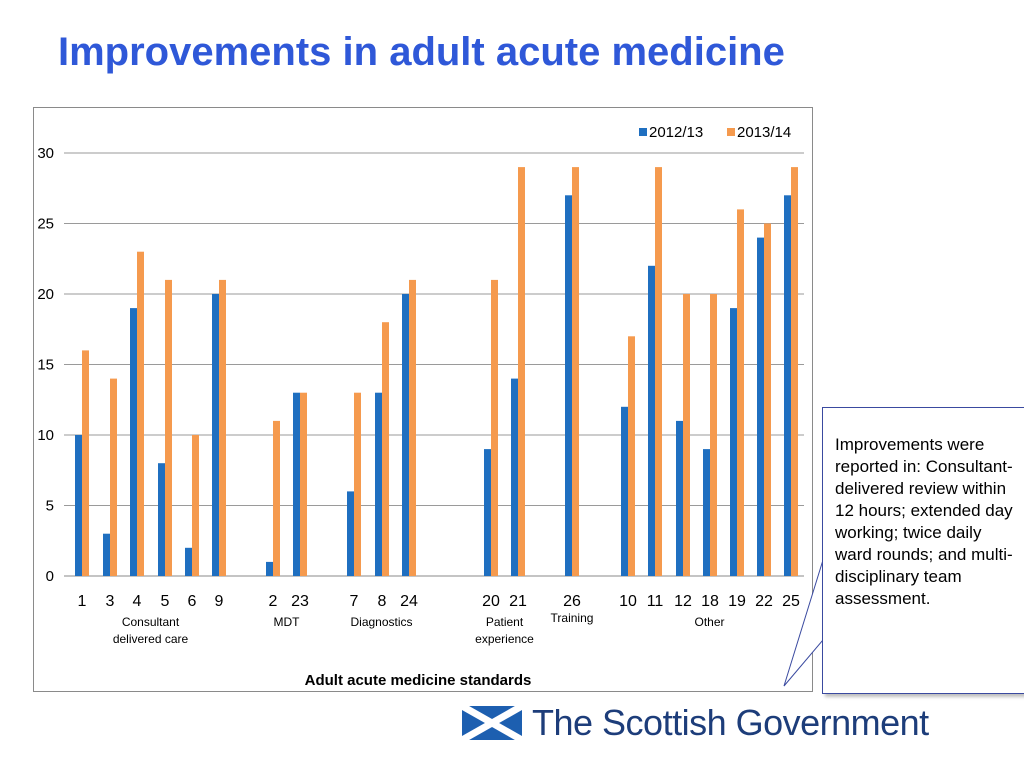 The image size is (1024, 768). What do you see at coordinates (764, 601) in the screenshot?
I see `x-tick-label: 22` at bounding box center [764, 601].